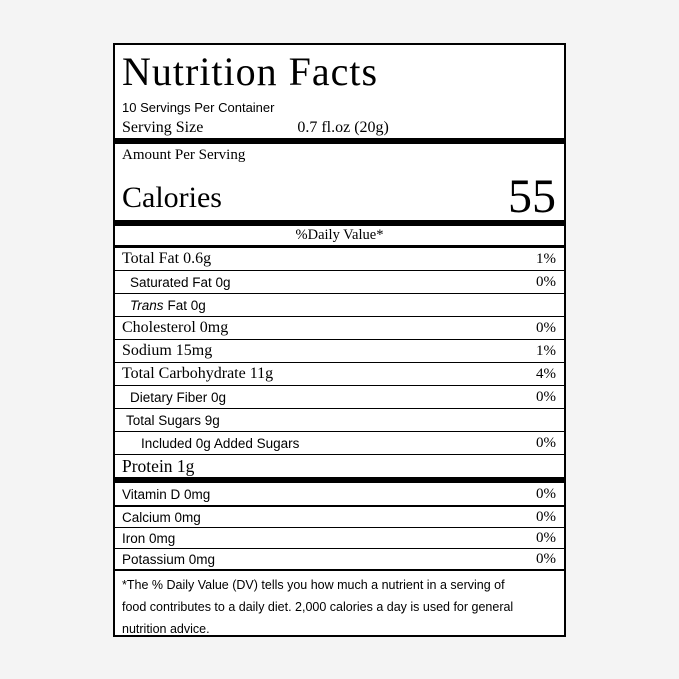  Describe the element at coordinates (339, 443) in the screenshot. I see `nutrient-row-added-sugars: Included 0g Added Sugars 0%` at that location.